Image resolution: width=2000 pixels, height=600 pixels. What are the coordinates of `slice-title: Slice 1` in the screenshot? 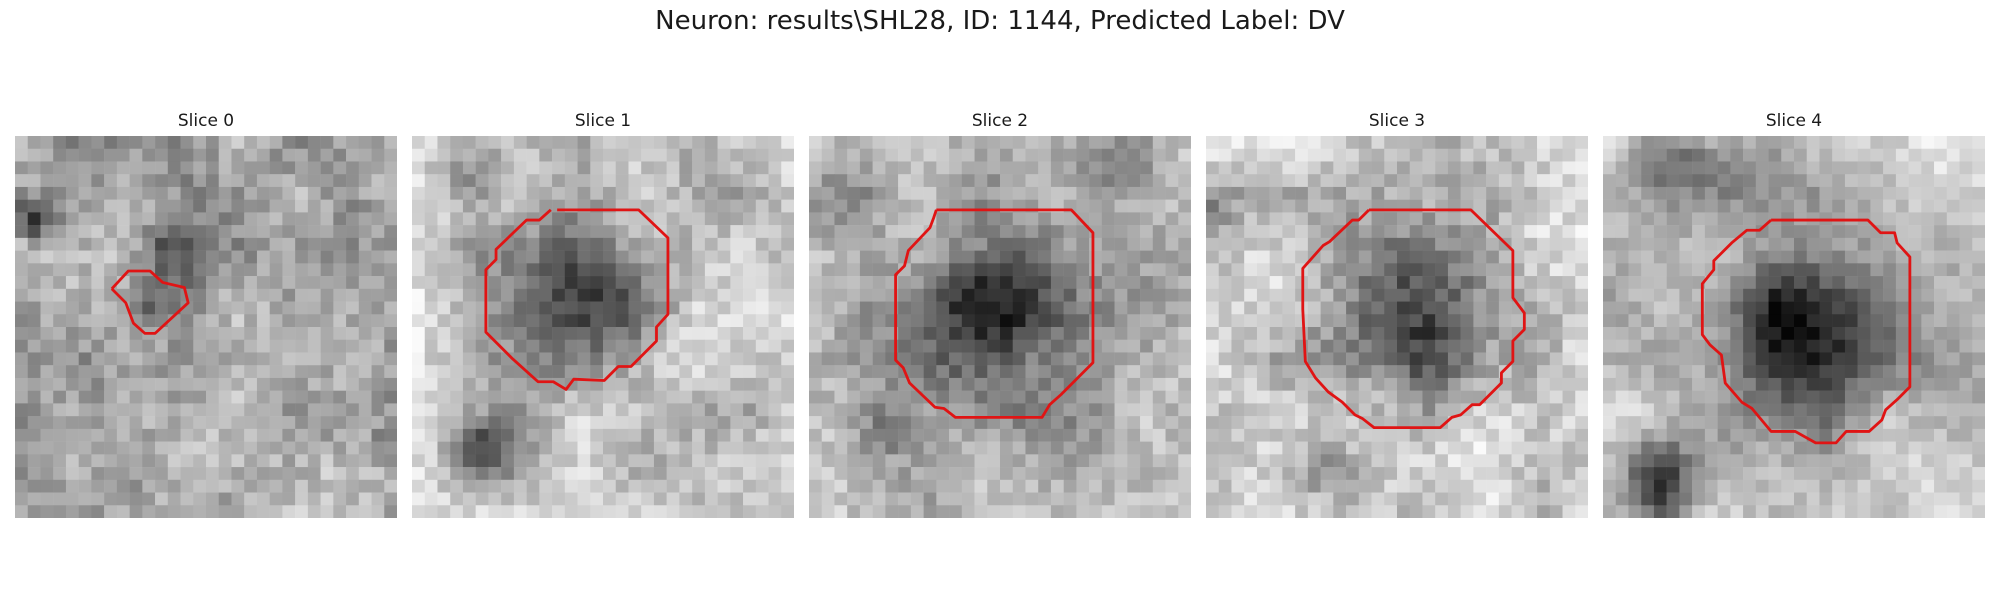 It's located at (603, 121).